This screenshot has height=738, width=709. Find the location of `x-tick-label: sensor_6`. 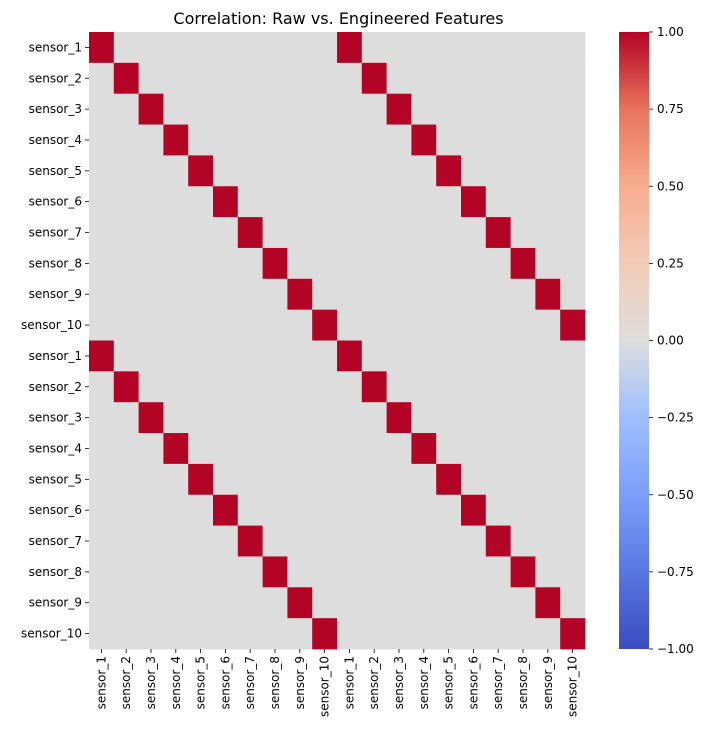

x-tick-label: sensor_6 is located at coordinates (473, 682).